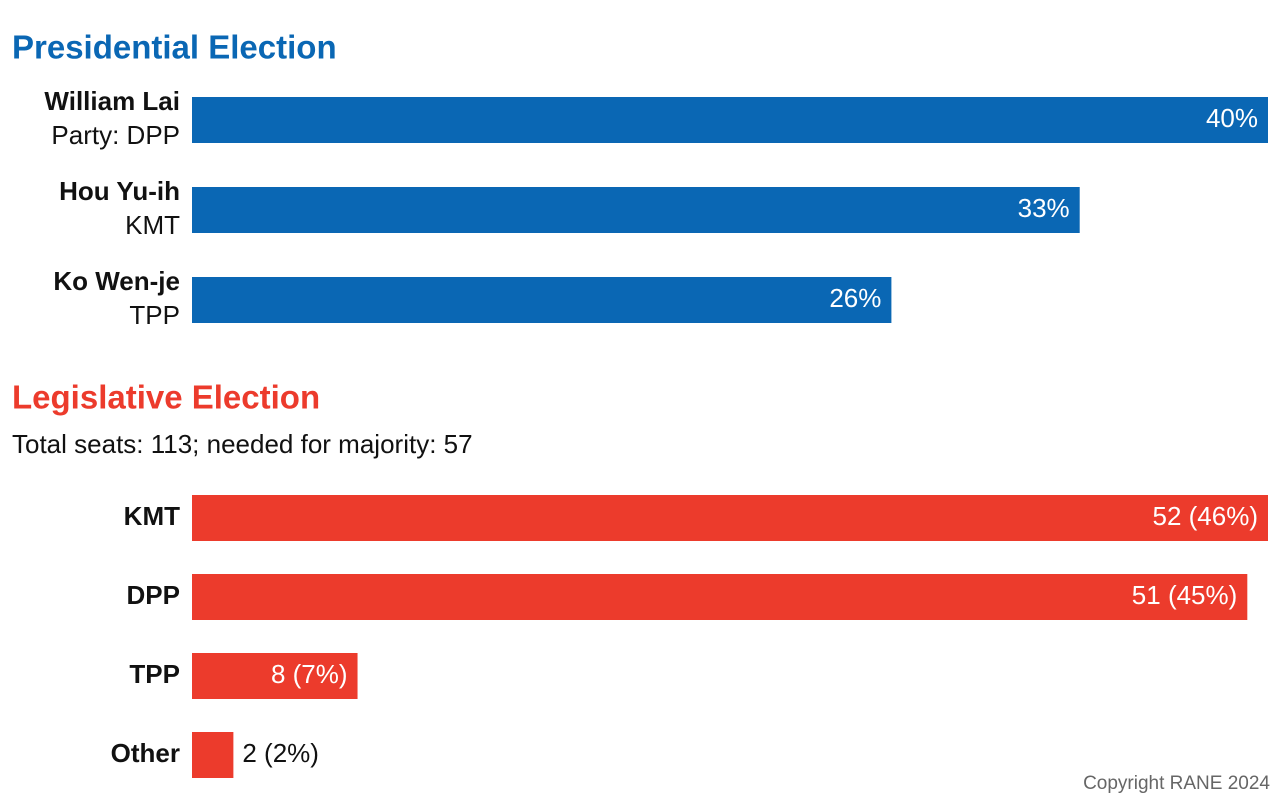 This screenshot has width=1280, height=798. I want to click on copyright: Copyright RANE 2024, so click(1176, 783).